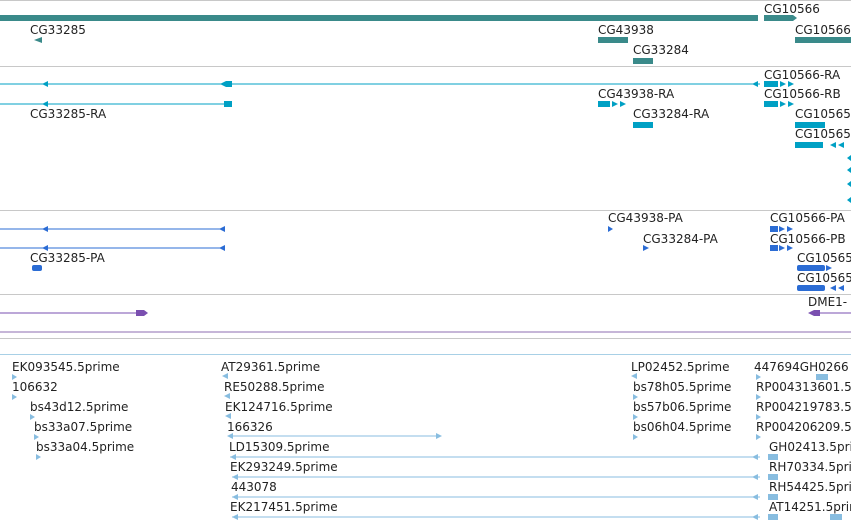 The image size is (851, 522). I want to click on protein-label: CG33285-PA, so click(67, 258).